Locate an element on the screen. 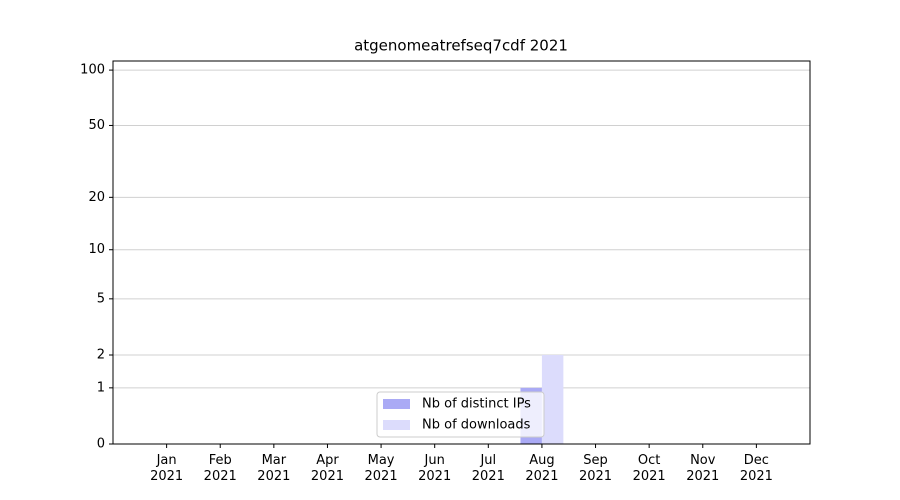 This screenshot has width=900, height=500. legend-label: Nb of distinct IPs is located at coordinates (476, 404).